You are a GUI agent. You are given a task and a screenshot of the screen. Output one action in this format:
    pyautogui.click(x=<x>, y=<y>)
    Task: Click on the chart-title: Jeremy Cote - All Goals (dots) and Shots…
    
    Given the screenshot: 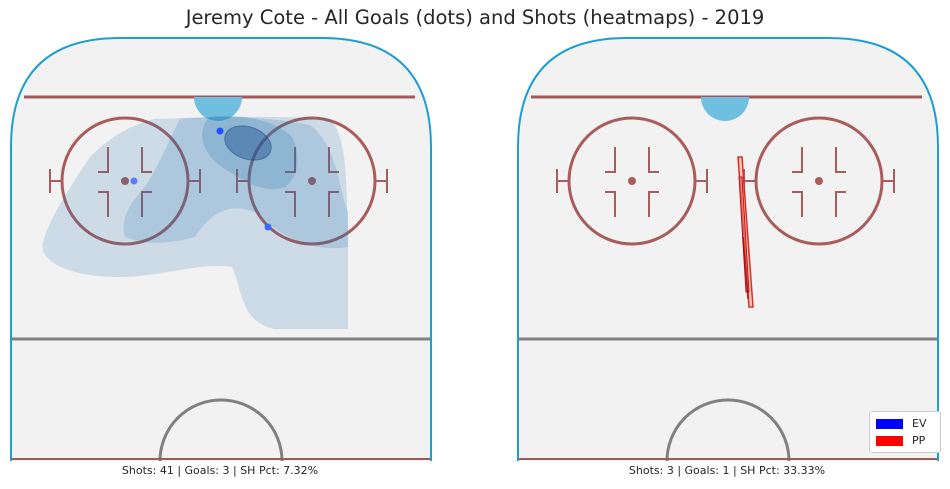 What is the action you would take?
    pyautogui.click(x=475, y=17)
    